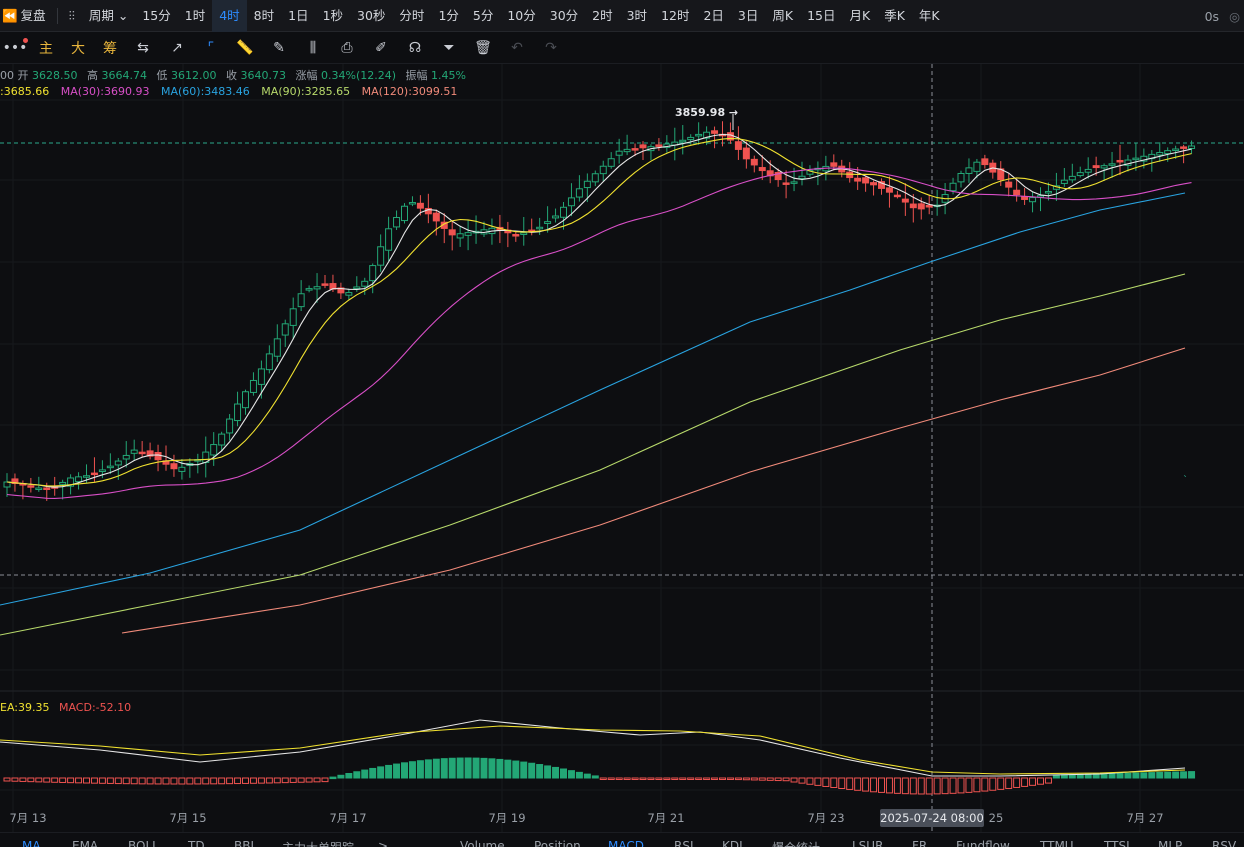 Image resolution: width=1244 pixels, height=847 pixels. What do you see at coordinates (110, 48) in the screenshot?
I see `chips-button: 筹` at bounding box center [110, 48].